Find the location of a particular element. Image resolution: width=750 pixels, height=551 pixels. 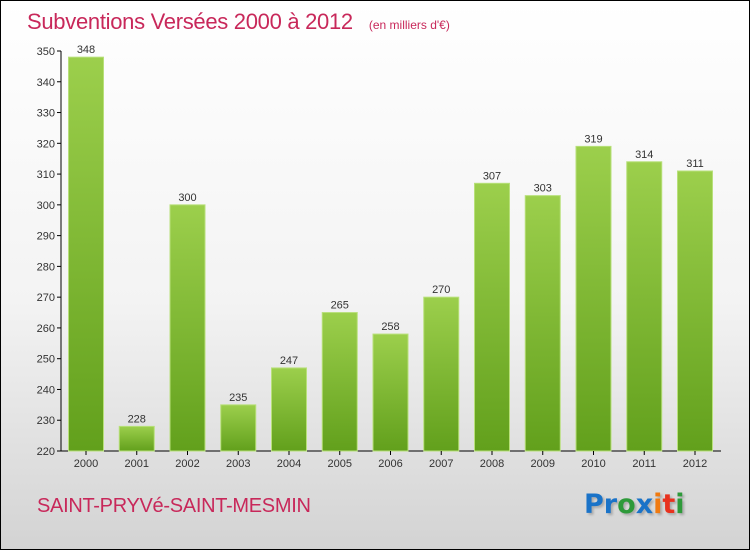

x-tick-label: 2008 is located at coordinates (492, 464).